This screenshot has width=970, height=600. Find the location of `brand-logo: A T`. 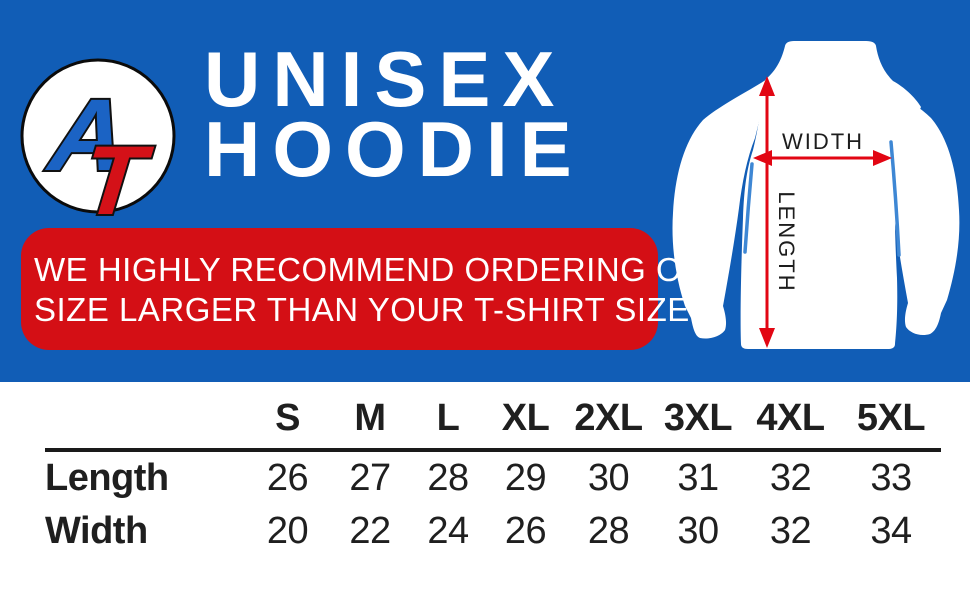

brand-logo: A T is located at coordinates (99, 146).